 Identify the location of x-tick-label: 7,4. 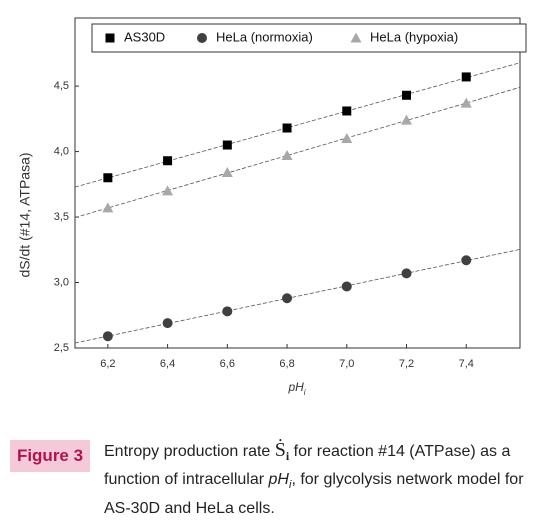
(466, 364).